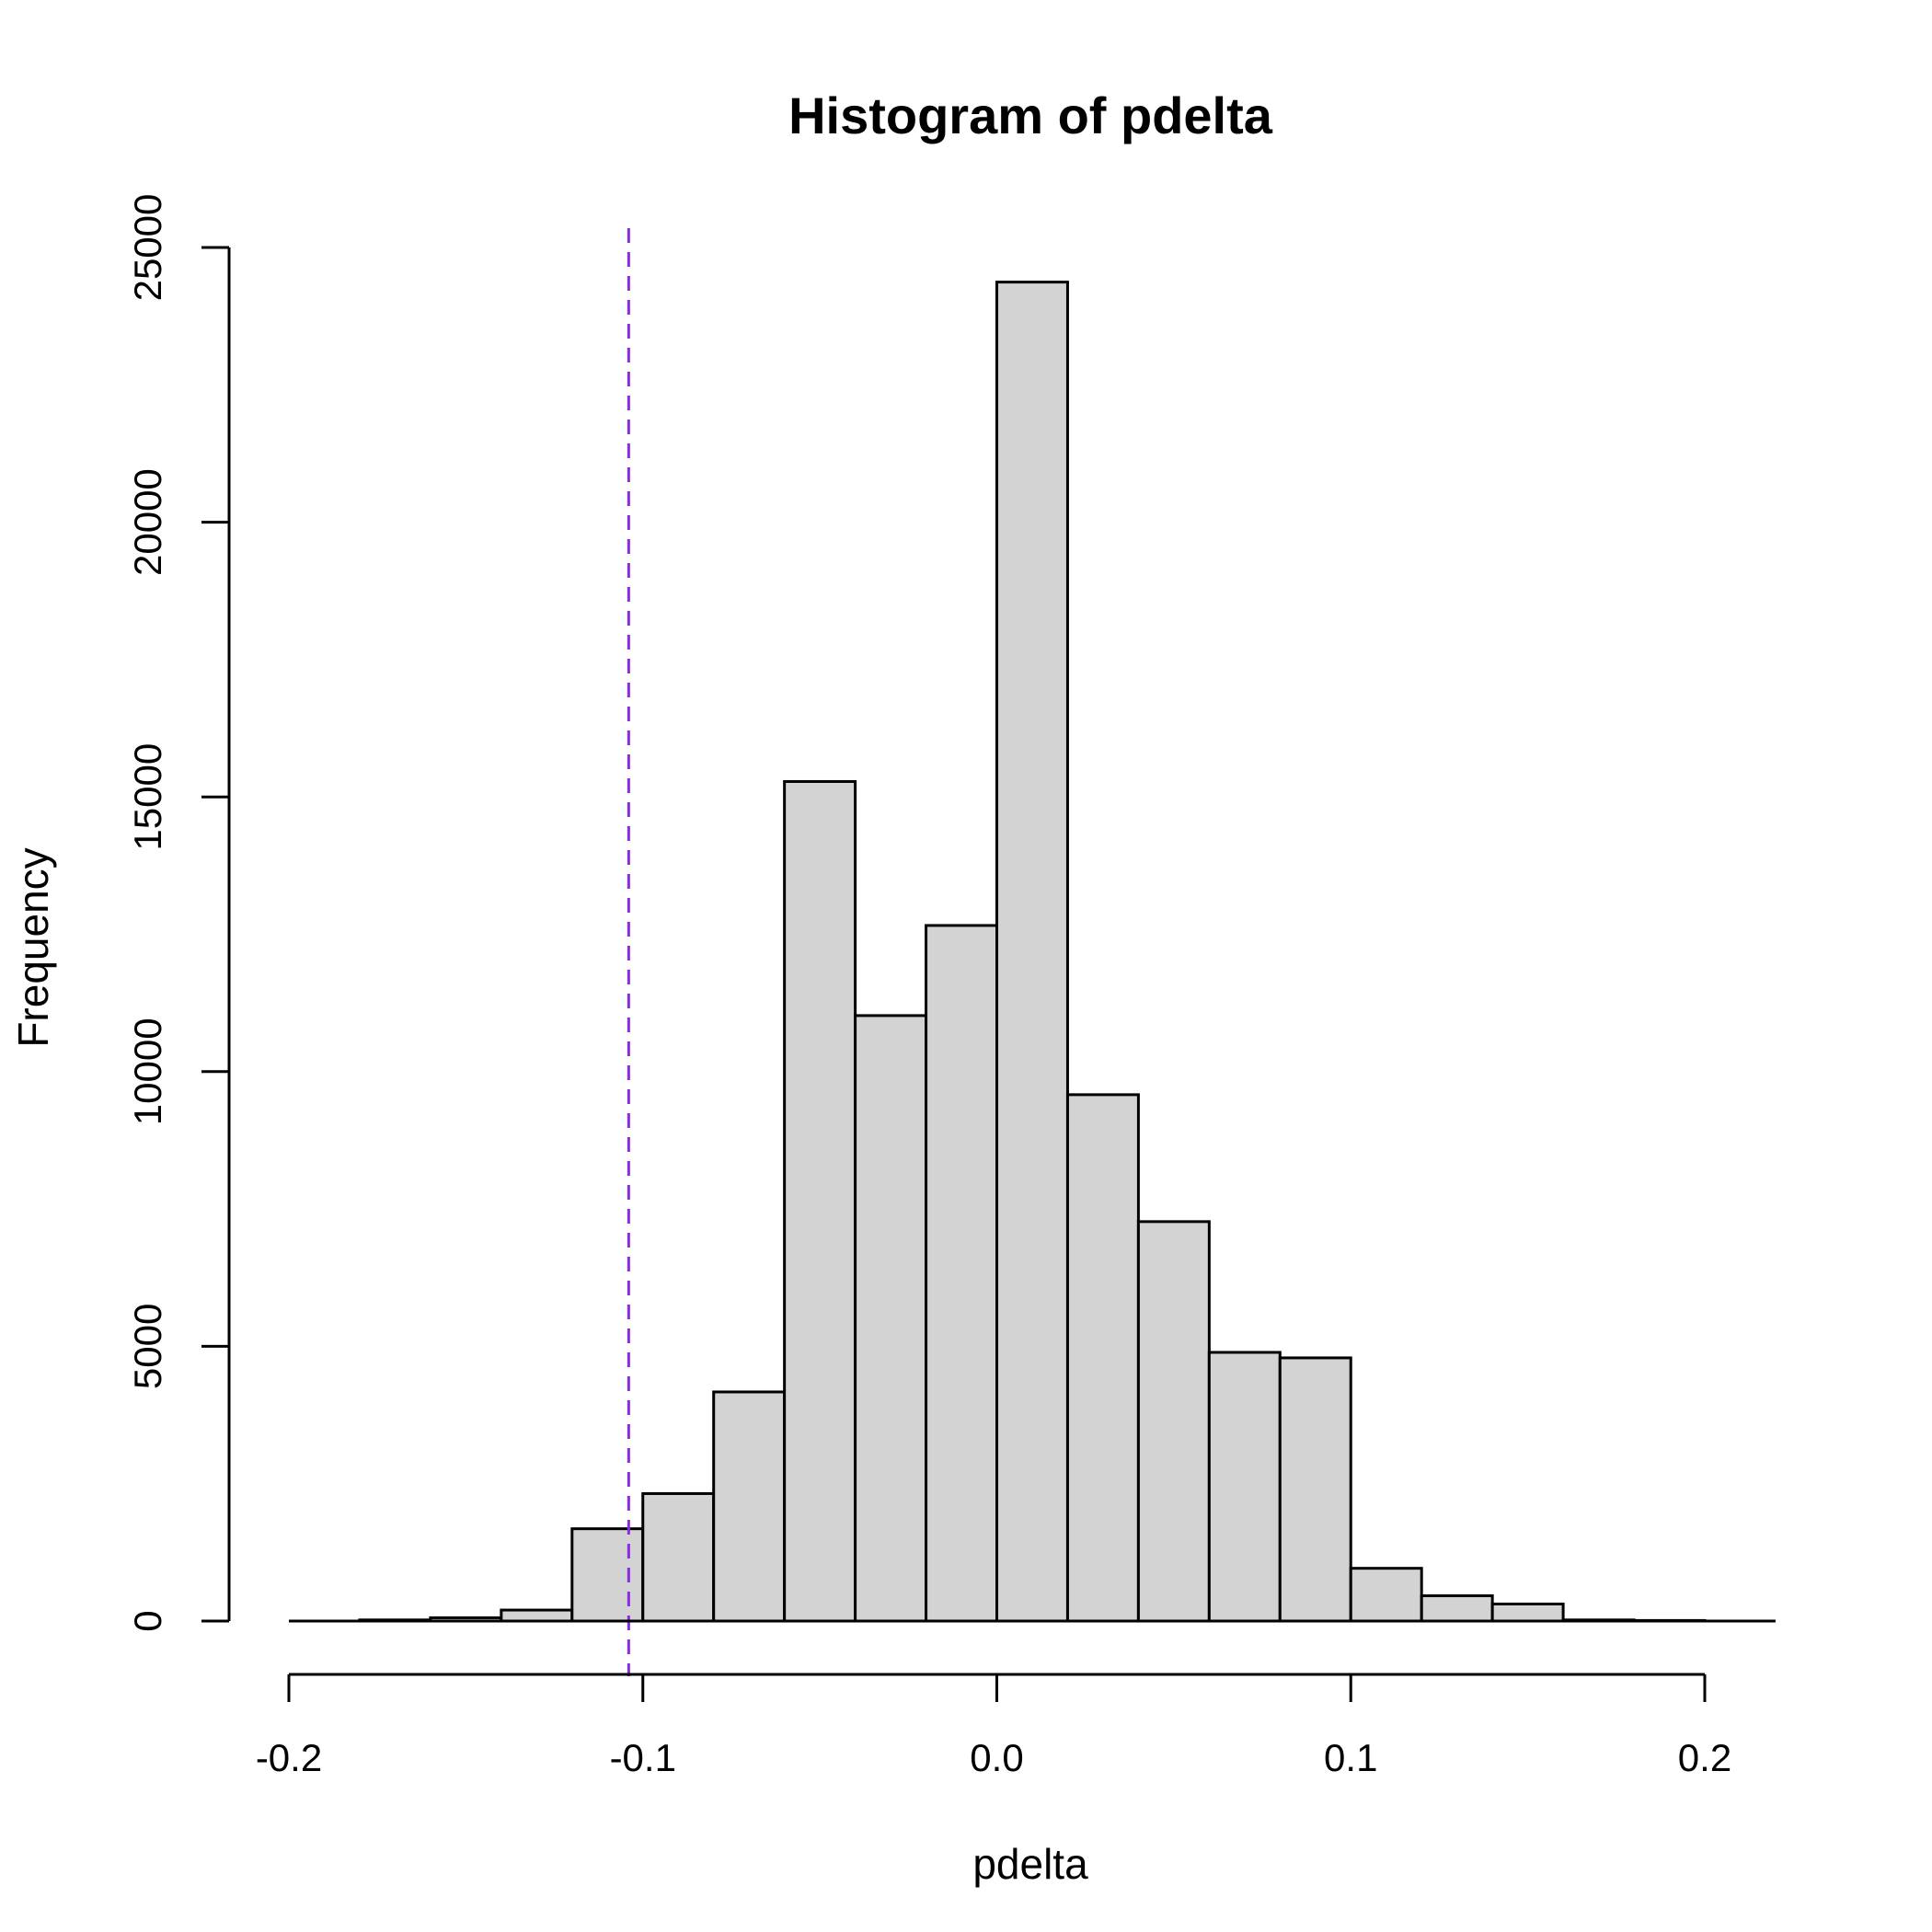  I want to click on y-axis-ticks: 0 5000 10000 15000 20000 25000, so click(177, 913).